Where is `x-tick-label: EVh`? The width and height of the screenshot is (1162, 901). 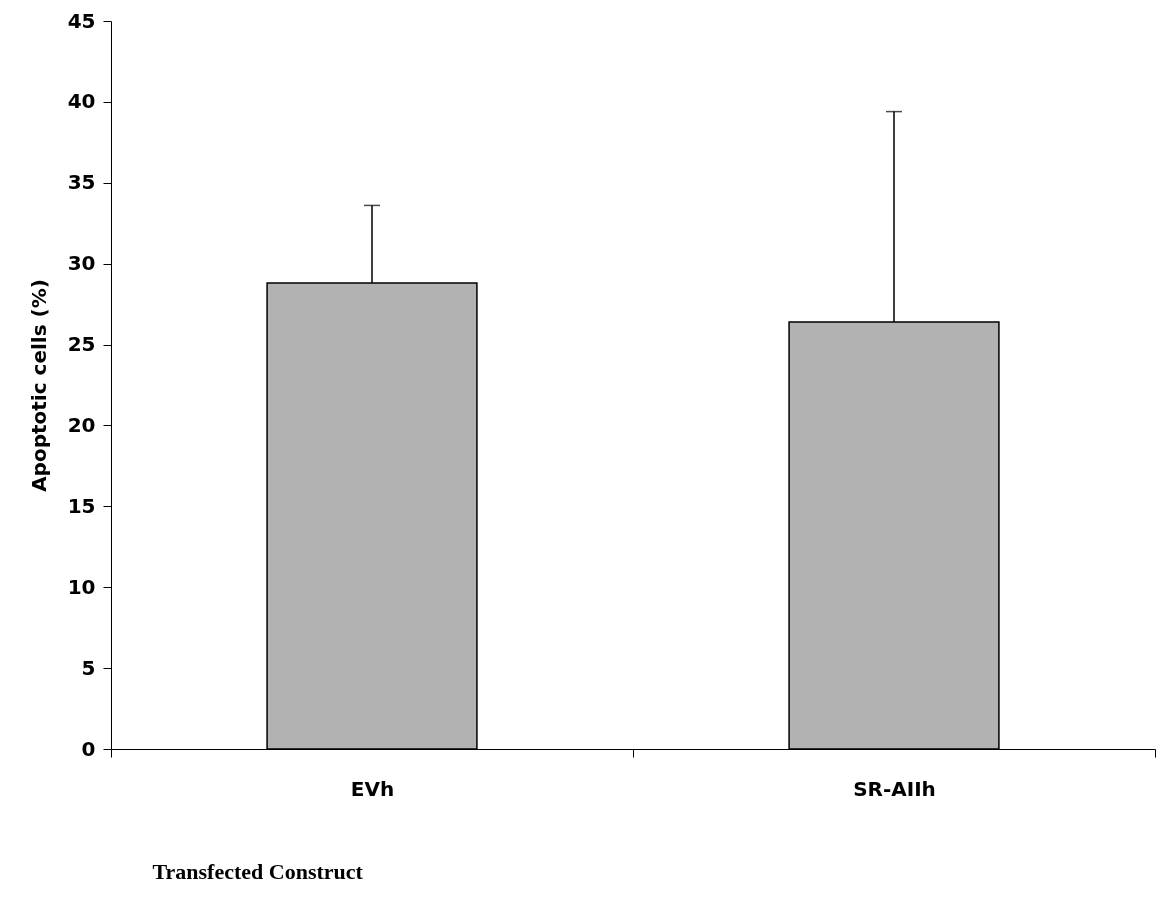 x-tick-label: EVh is located at coordinates (372, 788).